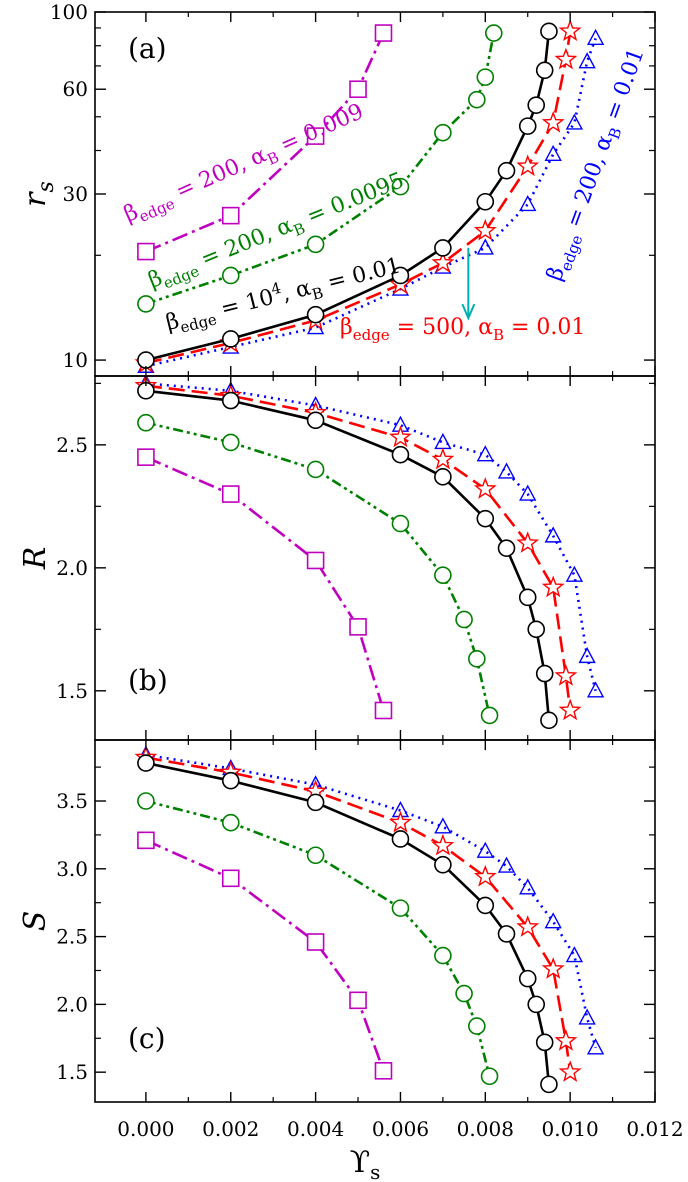 This screenshot has height=1182, width=688. What do you see at coordinates (597, 165) in the screenshot?
I see `annotation-b: βedge = 200, αB = 0.01` at bounding box center [597, 165].